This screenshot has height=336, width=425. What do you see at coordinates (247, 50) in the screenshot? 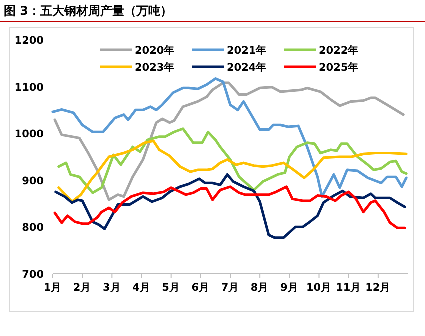
I see `legend-label: 2021年` at bounding box center [247, 50].